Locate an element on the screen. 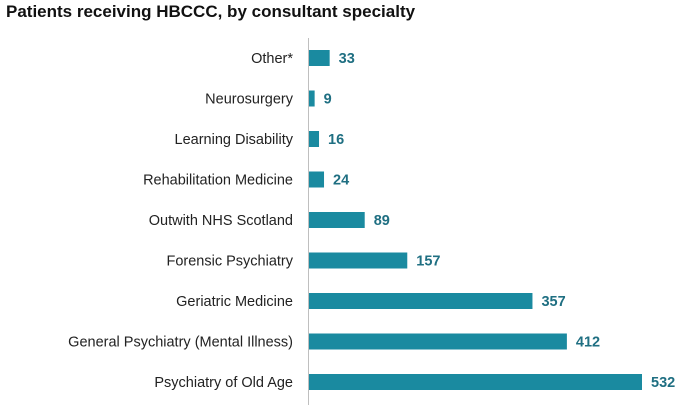  bar-other is located at coordinates (319, 58).